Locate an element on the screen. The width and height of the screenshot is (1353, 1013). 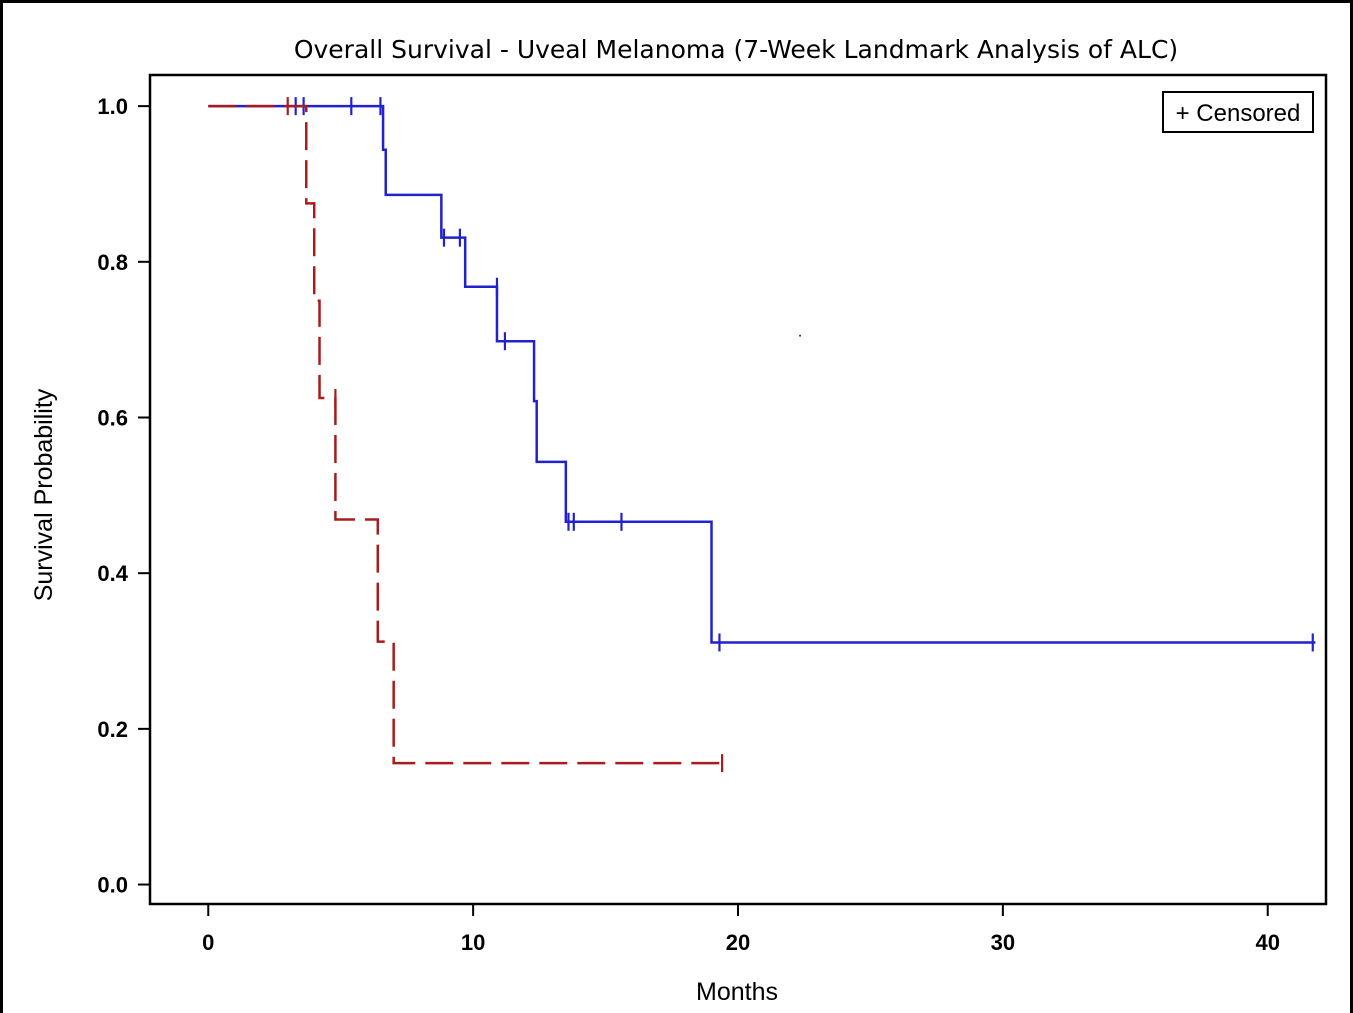
x-tick-label: 0 is located at coordinates (208, 942).